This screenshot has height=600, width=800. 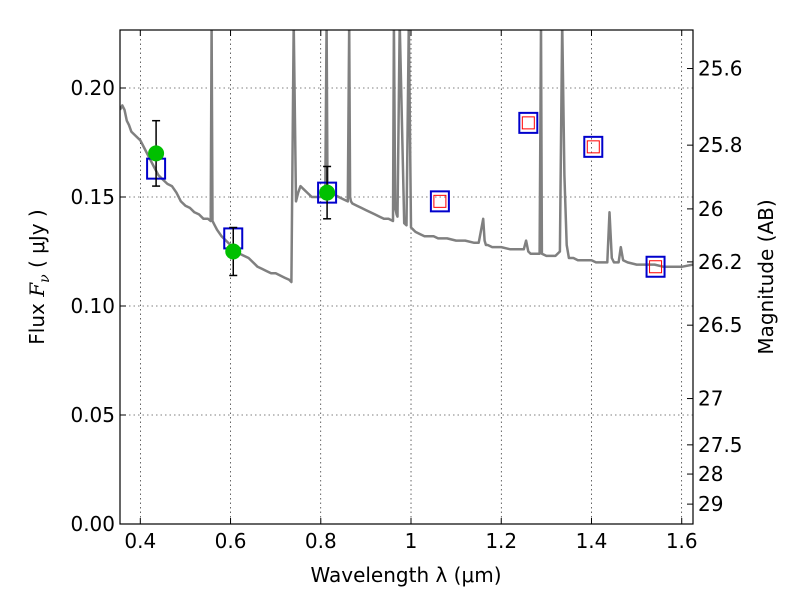 What do you see at coordinates (92, 197) in the screenshot?
I see `y-tick-label: 0.15` at bounding box center [92, 197].